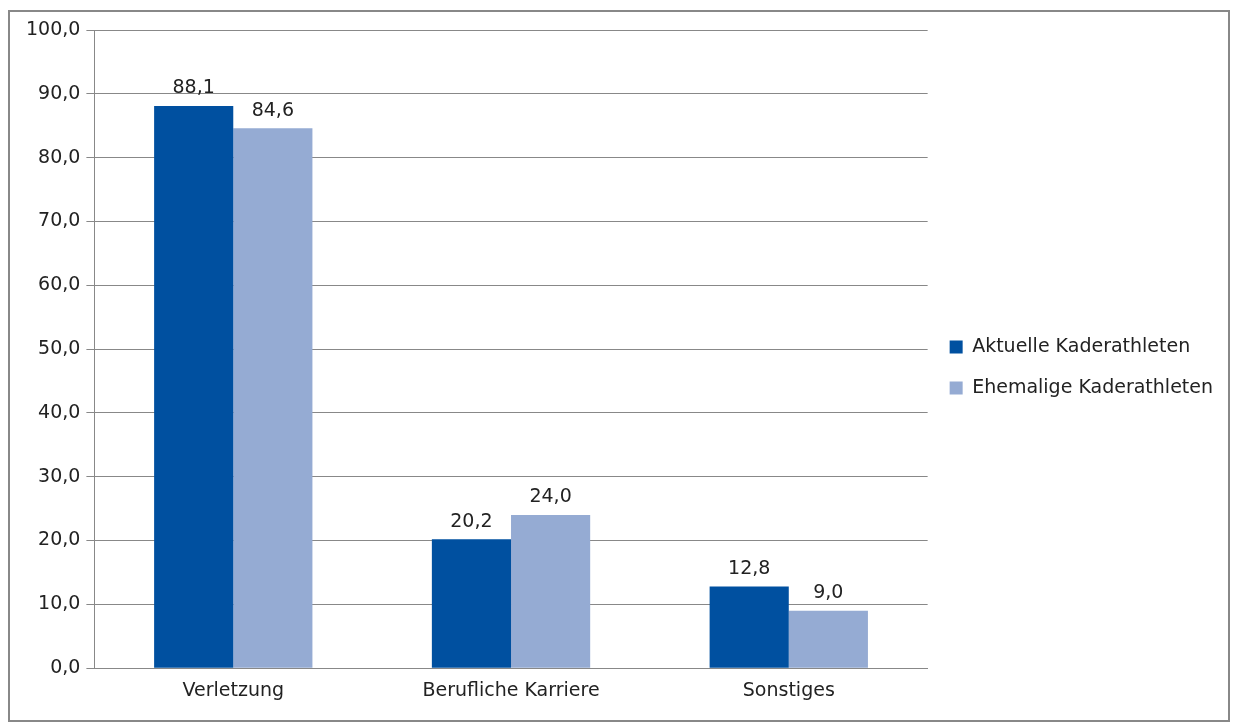  Describe the element at coordinates (53, 27) in the screenshot. I see `y-tick-label: 100,0` at that location.